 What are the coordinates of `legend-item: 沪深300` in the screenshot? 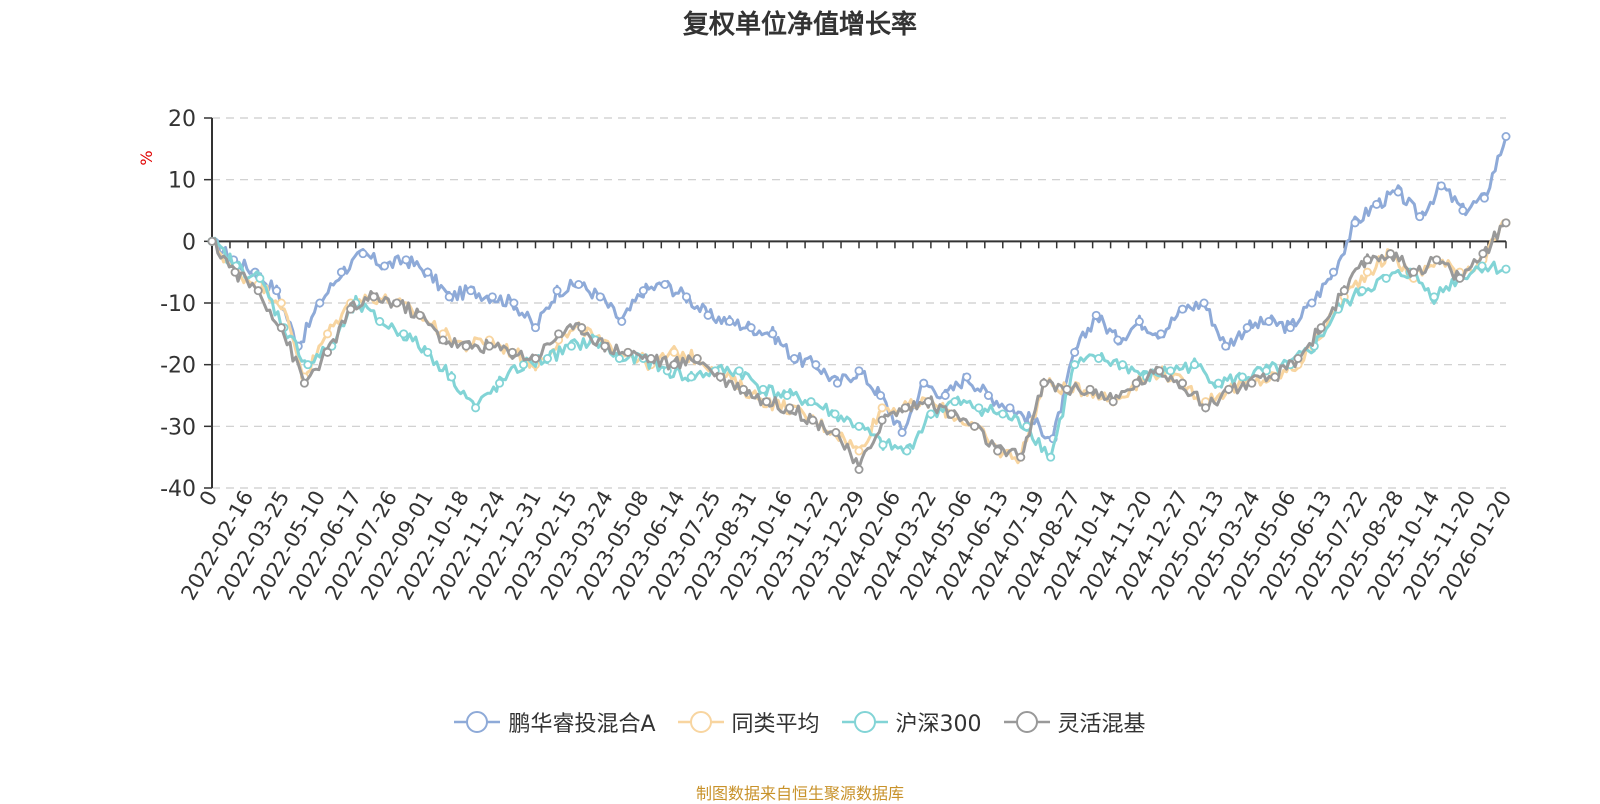 It's located at (911, 722).